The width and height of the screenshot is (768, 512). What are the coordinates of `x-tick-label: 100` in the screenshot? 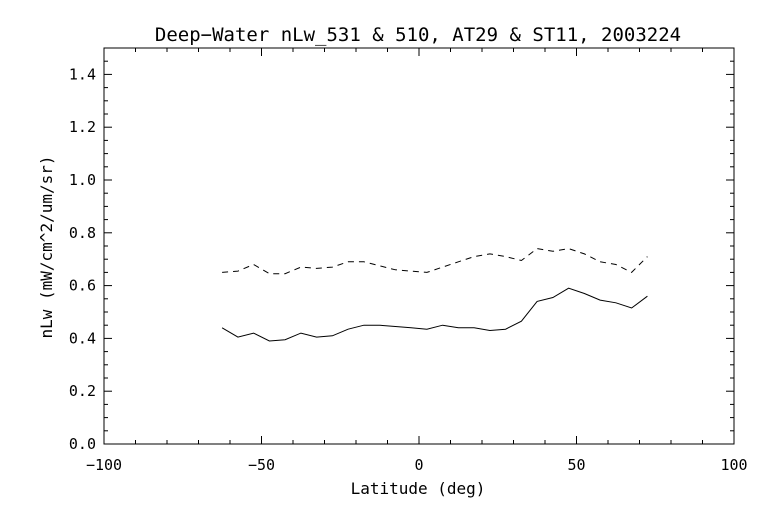 It's located at (733, 465).